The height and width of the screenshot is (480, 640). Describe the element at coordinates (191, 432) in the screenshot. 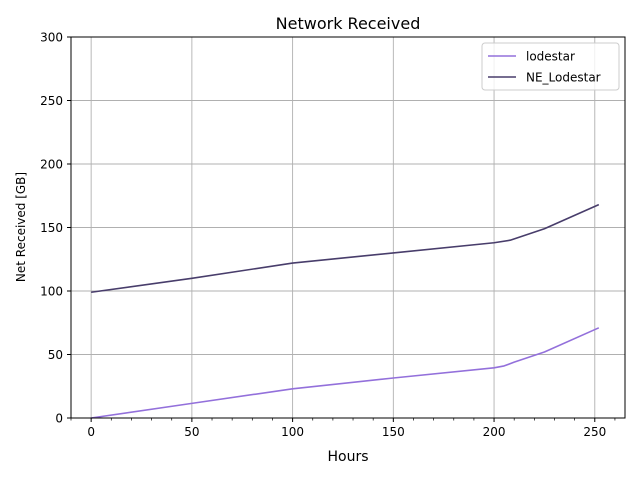

I see `x-tick-label: 50` at that location.